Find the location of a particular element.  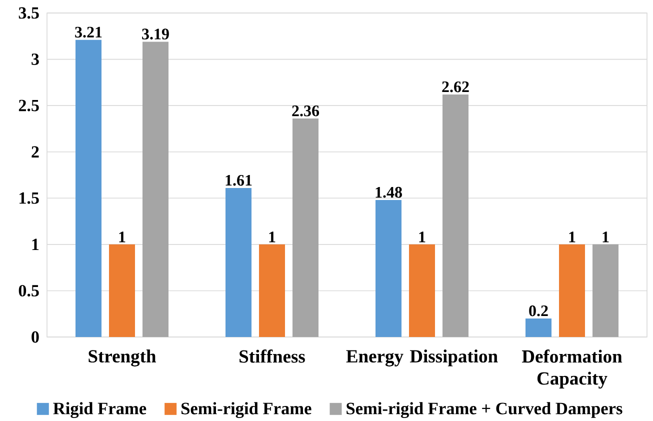

x-tick-label: Strength is located at coordinates (122, 358).